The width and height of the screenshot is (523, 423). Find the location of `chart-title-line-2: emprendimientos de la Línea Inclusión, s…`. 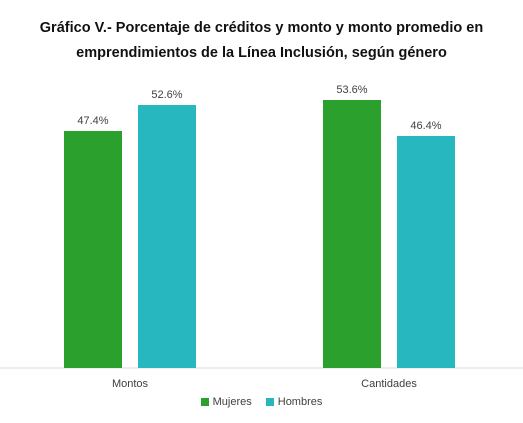

chart-title-line-2: emprendimientos de la Línea Inclusión, s… is located at coordinates (261, 53).